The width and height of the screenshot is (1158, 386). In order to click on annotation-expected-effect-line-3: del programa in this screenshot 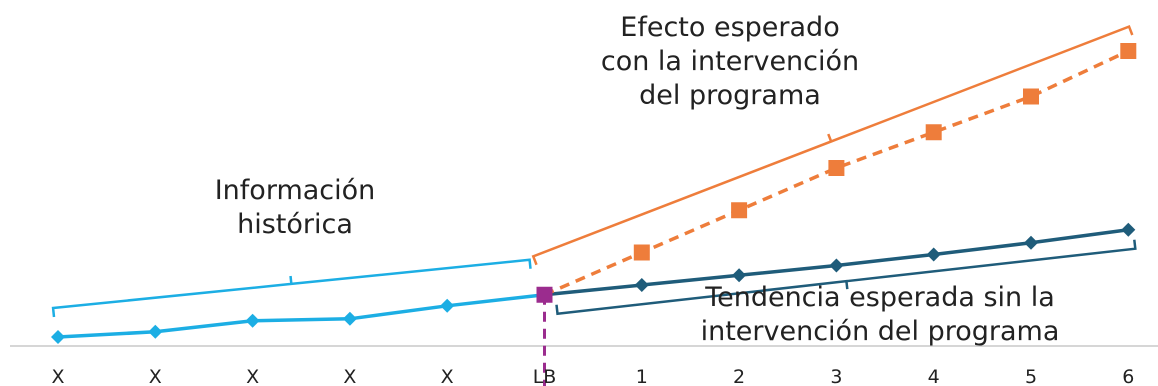, I will do `click(730, 95)`.